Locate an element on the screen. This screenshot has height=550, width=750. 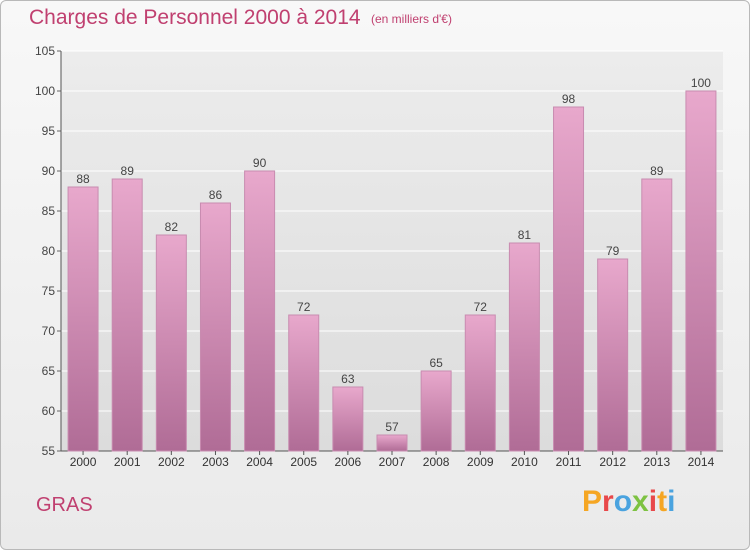
bar-2002 is located at coordinates (171, 343).